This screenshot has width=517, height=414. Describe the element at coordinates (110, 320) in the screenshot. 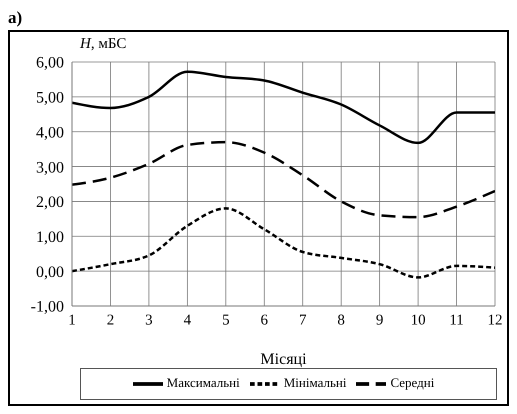

I see `x-tick-label: 2` at that location.